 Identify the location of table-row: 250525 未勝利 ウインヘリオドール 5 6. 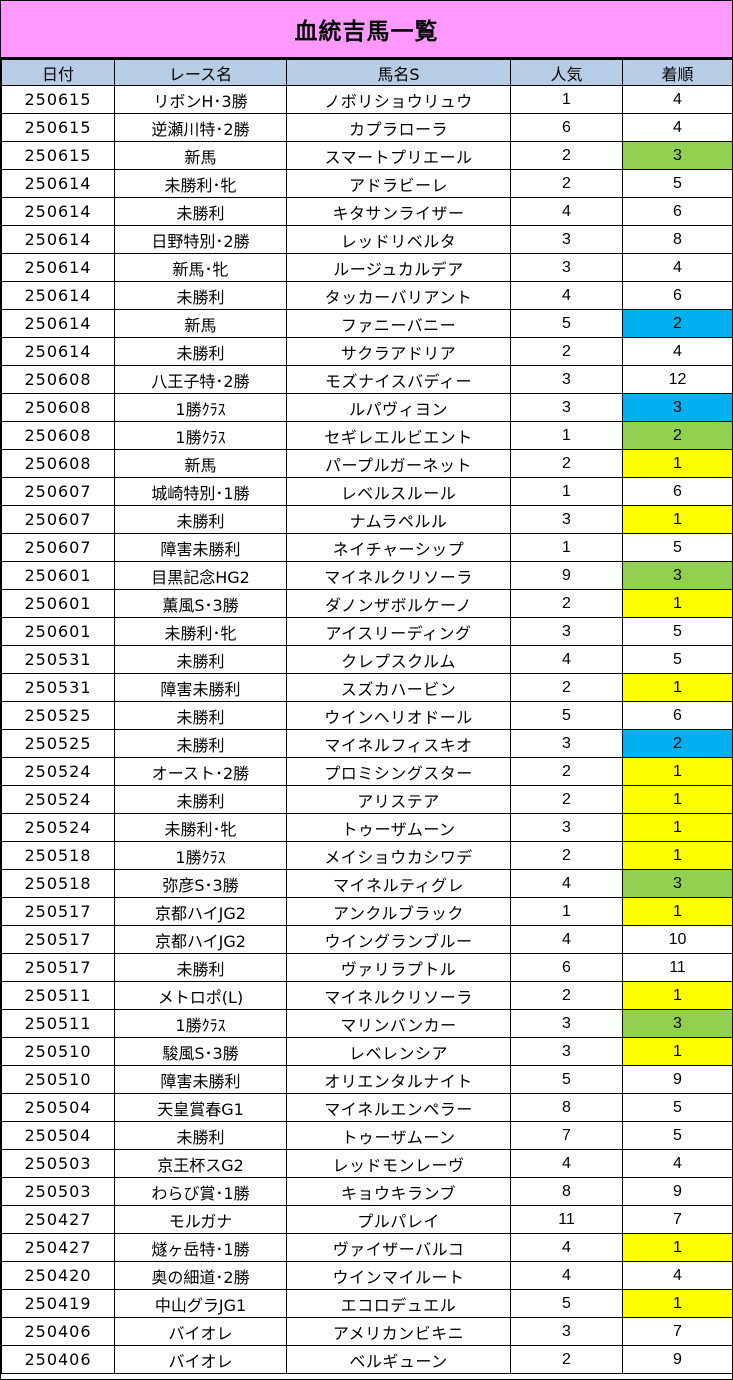
(367, 715).